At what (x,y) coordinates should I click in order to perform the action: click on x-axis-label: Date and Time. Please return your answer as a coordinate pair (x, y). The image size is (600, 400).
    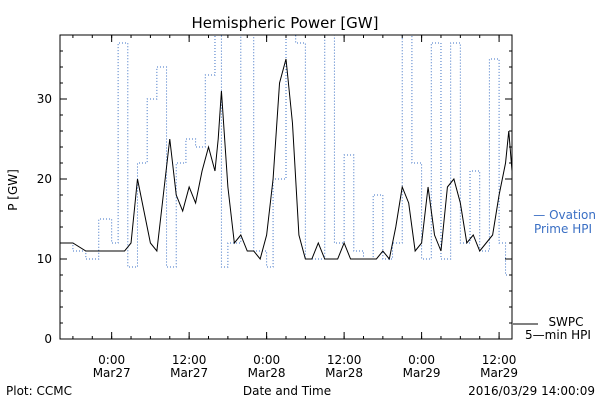
    Looking at the image, I should click on (287, 391).